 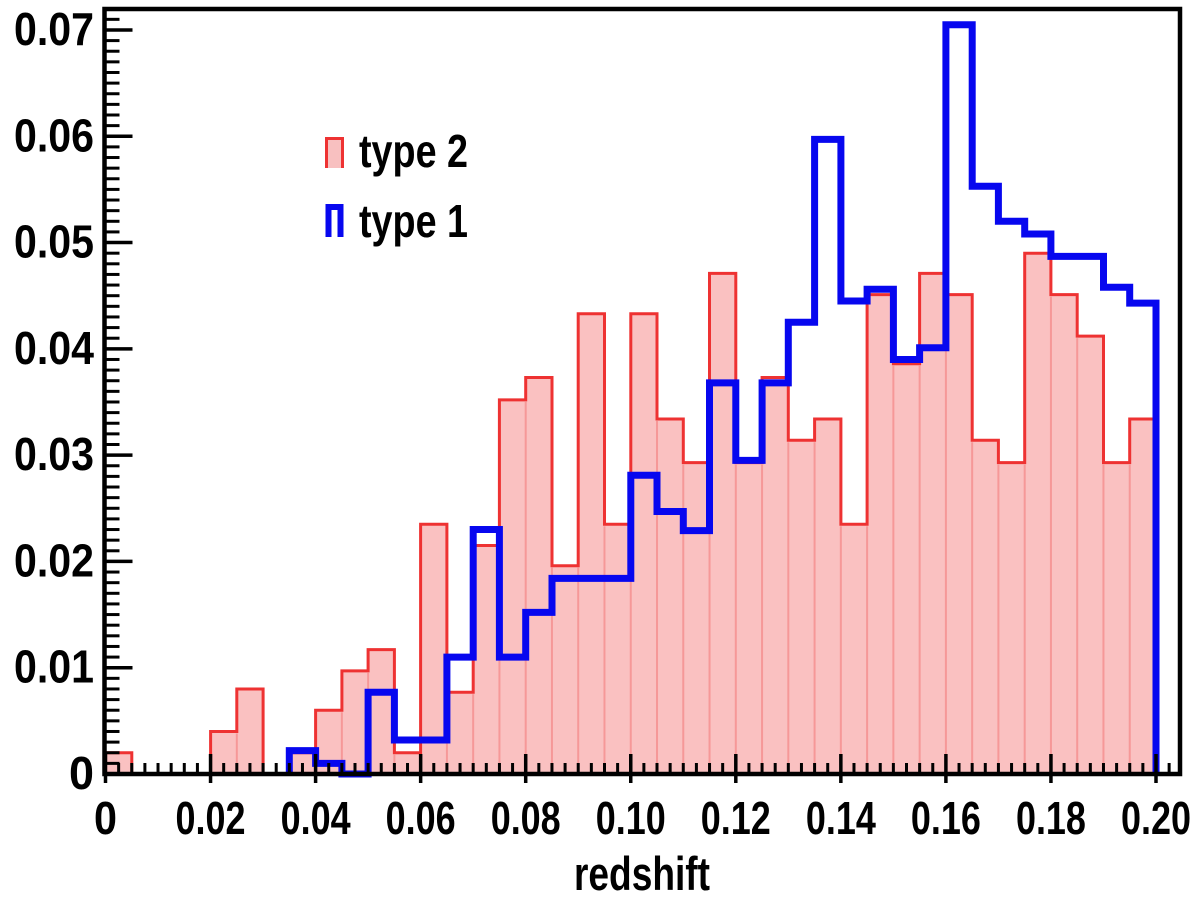 What do you see at coordinates (526, 818) in the screenshot?
I see `x-tick-label: 0.08` at bounding box center [526, 818].